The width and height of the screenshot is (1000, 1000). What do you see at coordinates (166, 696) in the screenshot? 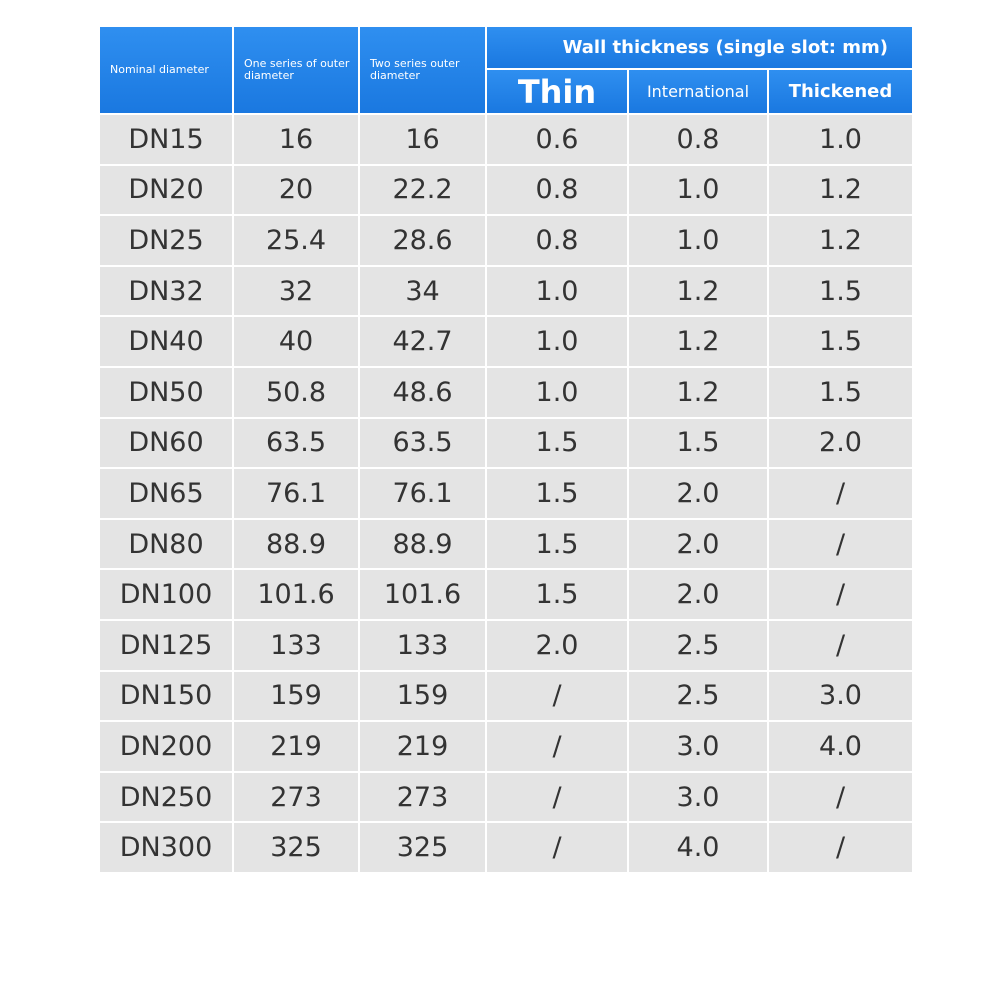
I see `row-label: DN150` at bounding box center [166, 696].